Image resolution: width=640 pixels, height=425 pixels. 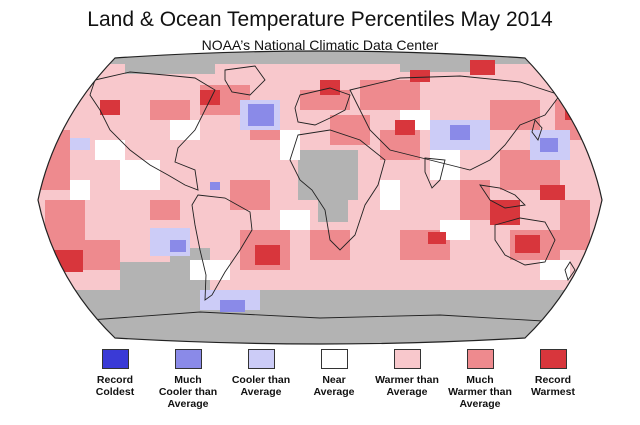 I want to click on legend-label: Record Warmest, so click(x=553, y=386).